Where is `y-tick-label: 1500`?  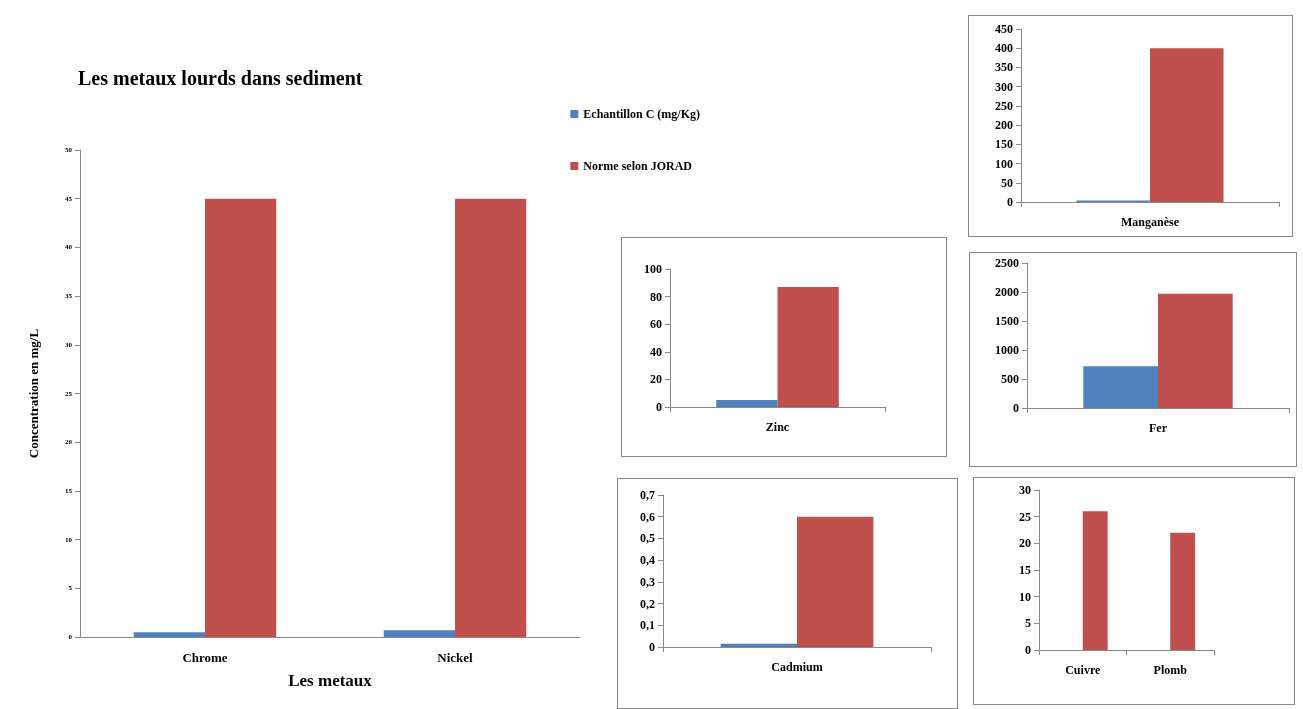 y-tick-label: 1500 is located at coordinates (1007, 321).